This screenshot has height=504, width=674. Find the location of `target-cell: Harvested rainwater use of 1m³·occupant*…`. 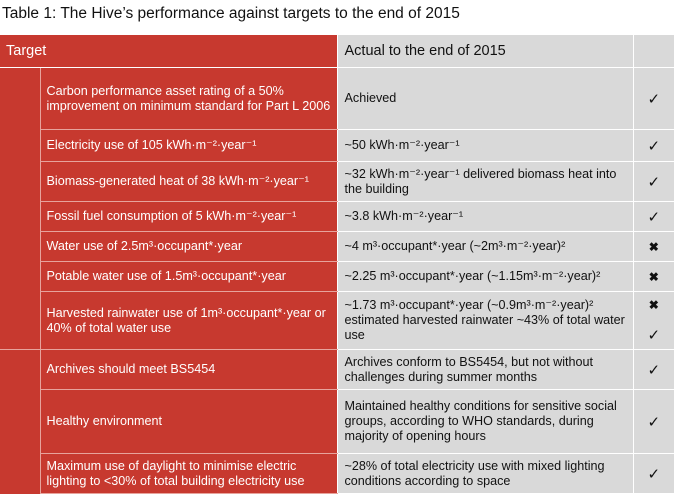

target-cell: Harvested rainwater use of 1m³·occupant*… is located at coordinates (188, 320).